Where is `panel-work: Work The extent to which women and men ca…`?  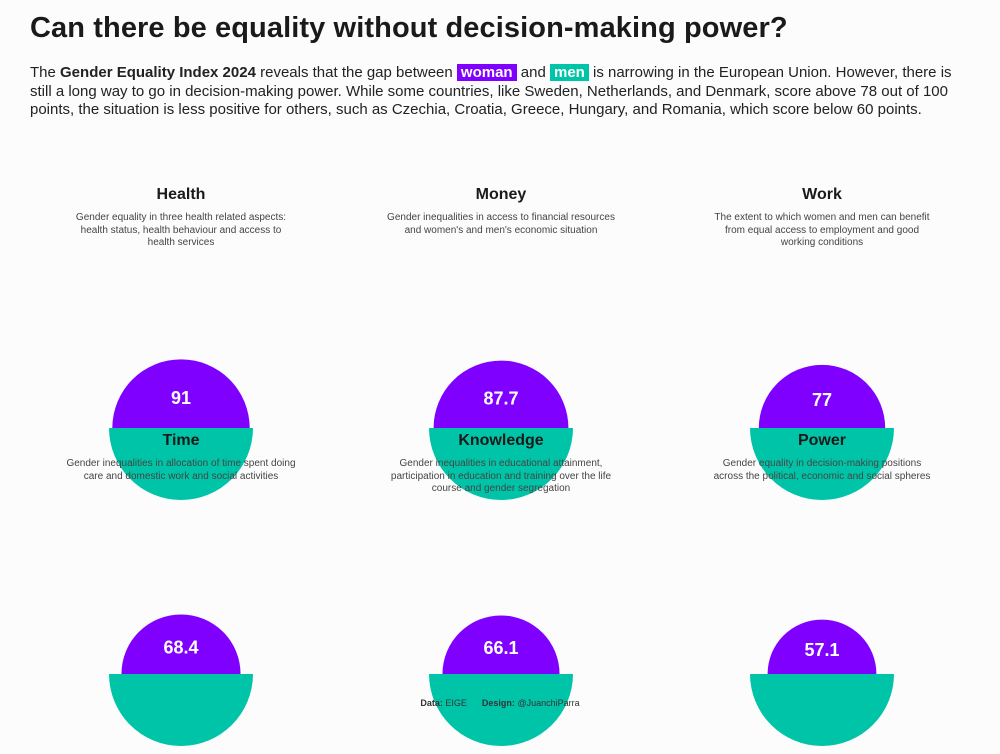
panel-work: Work The extent to which women and men ca… is located at coordinates (822, 343).